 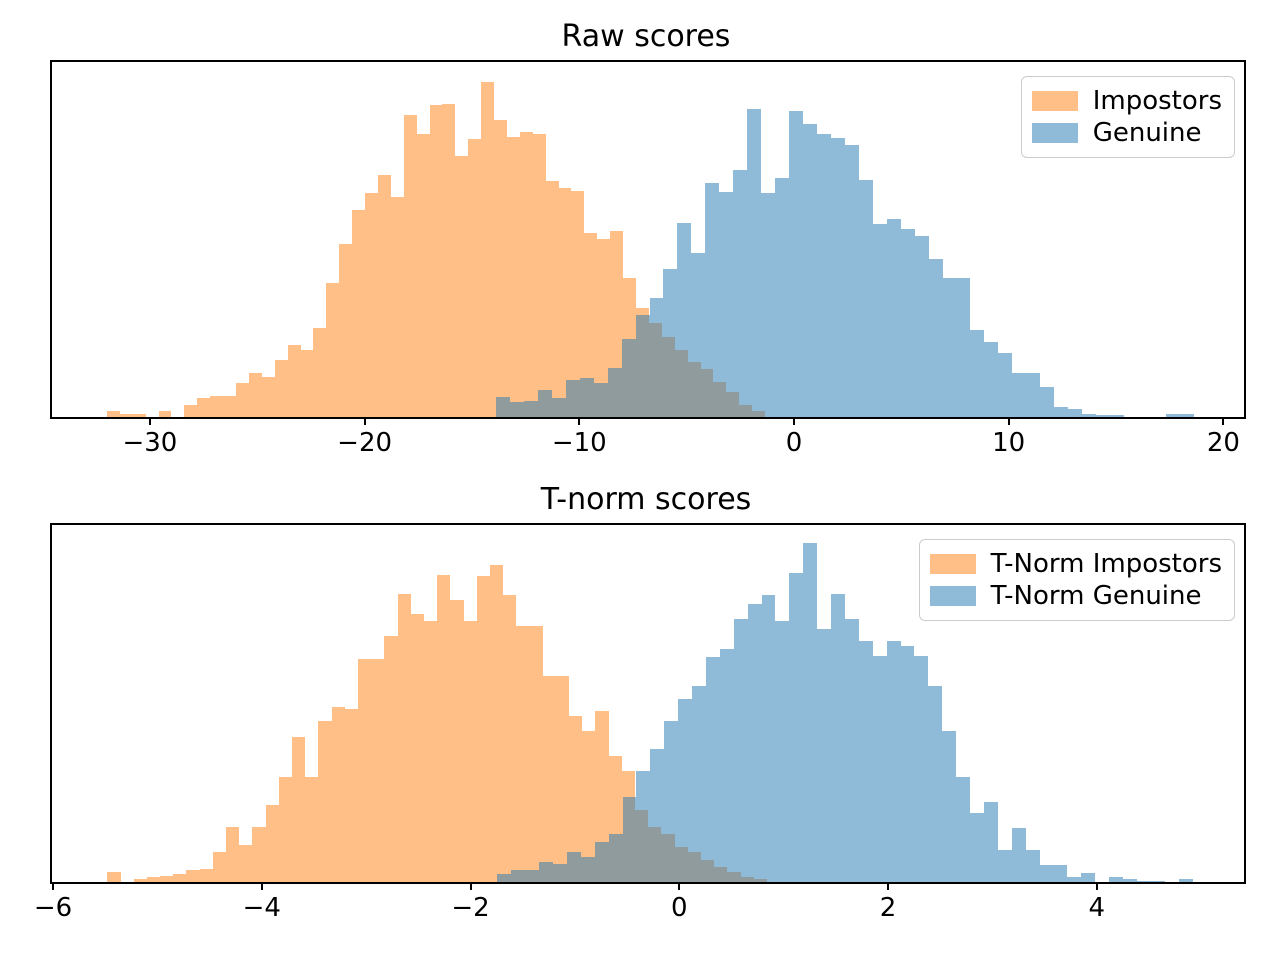 I want to click on legend-row-tnorm-impostors: T-Norm Impostors, so click(x=1075, y=564).